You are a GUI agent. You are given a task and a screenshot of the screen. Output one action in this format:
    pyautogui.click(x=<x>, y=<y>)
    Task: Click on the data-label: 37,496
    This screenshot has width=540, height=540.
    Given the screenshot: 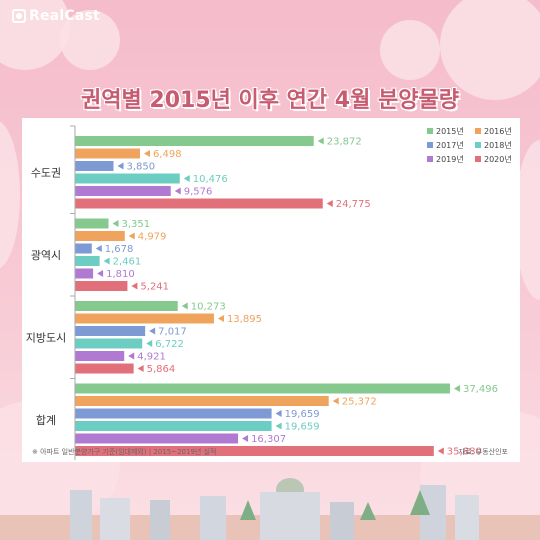 What is the action you would take?
    pyautogui.click(x=480, y=389)
    